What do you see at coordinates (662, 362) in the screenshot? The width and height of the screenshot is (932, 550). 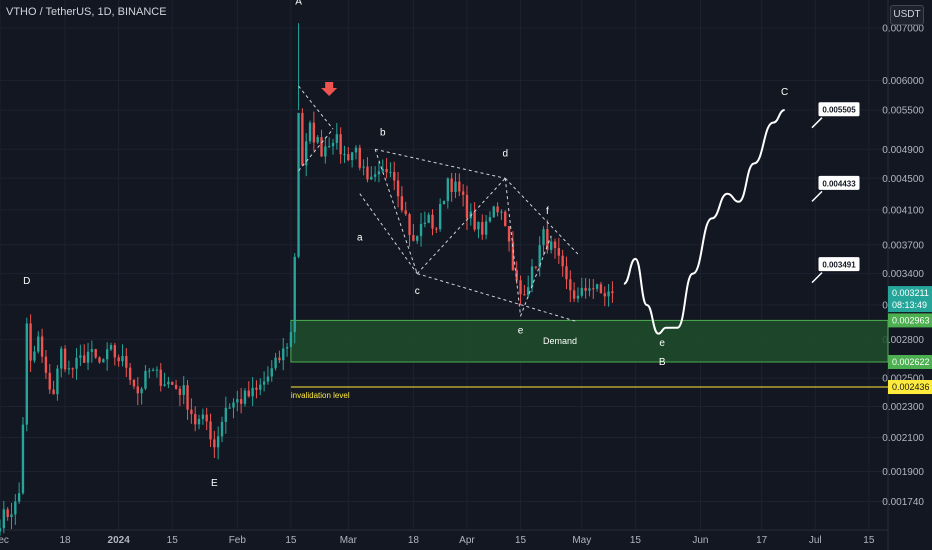 I see `wave-label: B` at bounding box center [662, 362].